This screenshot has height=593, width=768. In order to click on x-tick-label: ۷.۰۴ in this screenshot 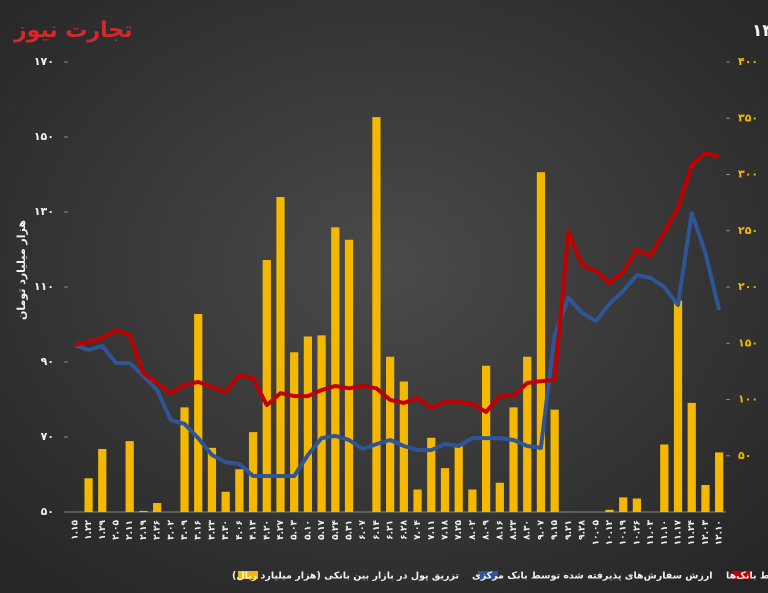, I will do `click(418, 530)`.